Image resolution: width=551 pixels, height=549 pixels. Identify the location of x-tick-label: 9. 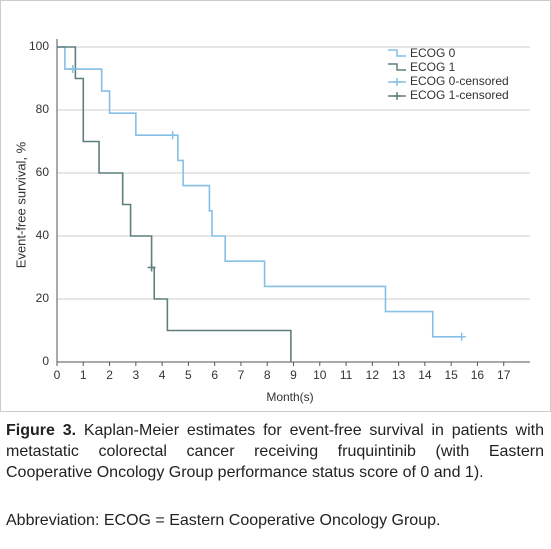
(293, 375).